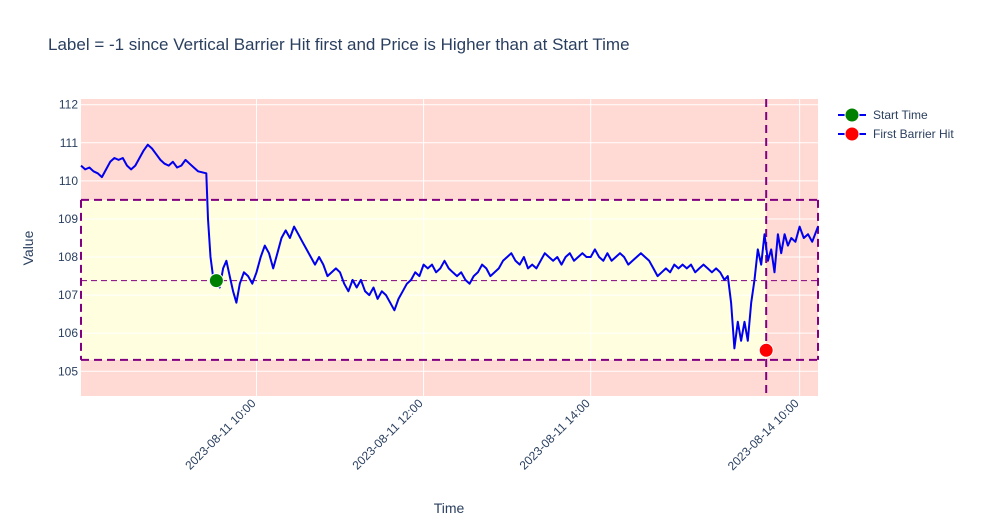  Describe the element at coordinates (68, 295) in the screenshot. I see `y-tick-label: 107` at that location.